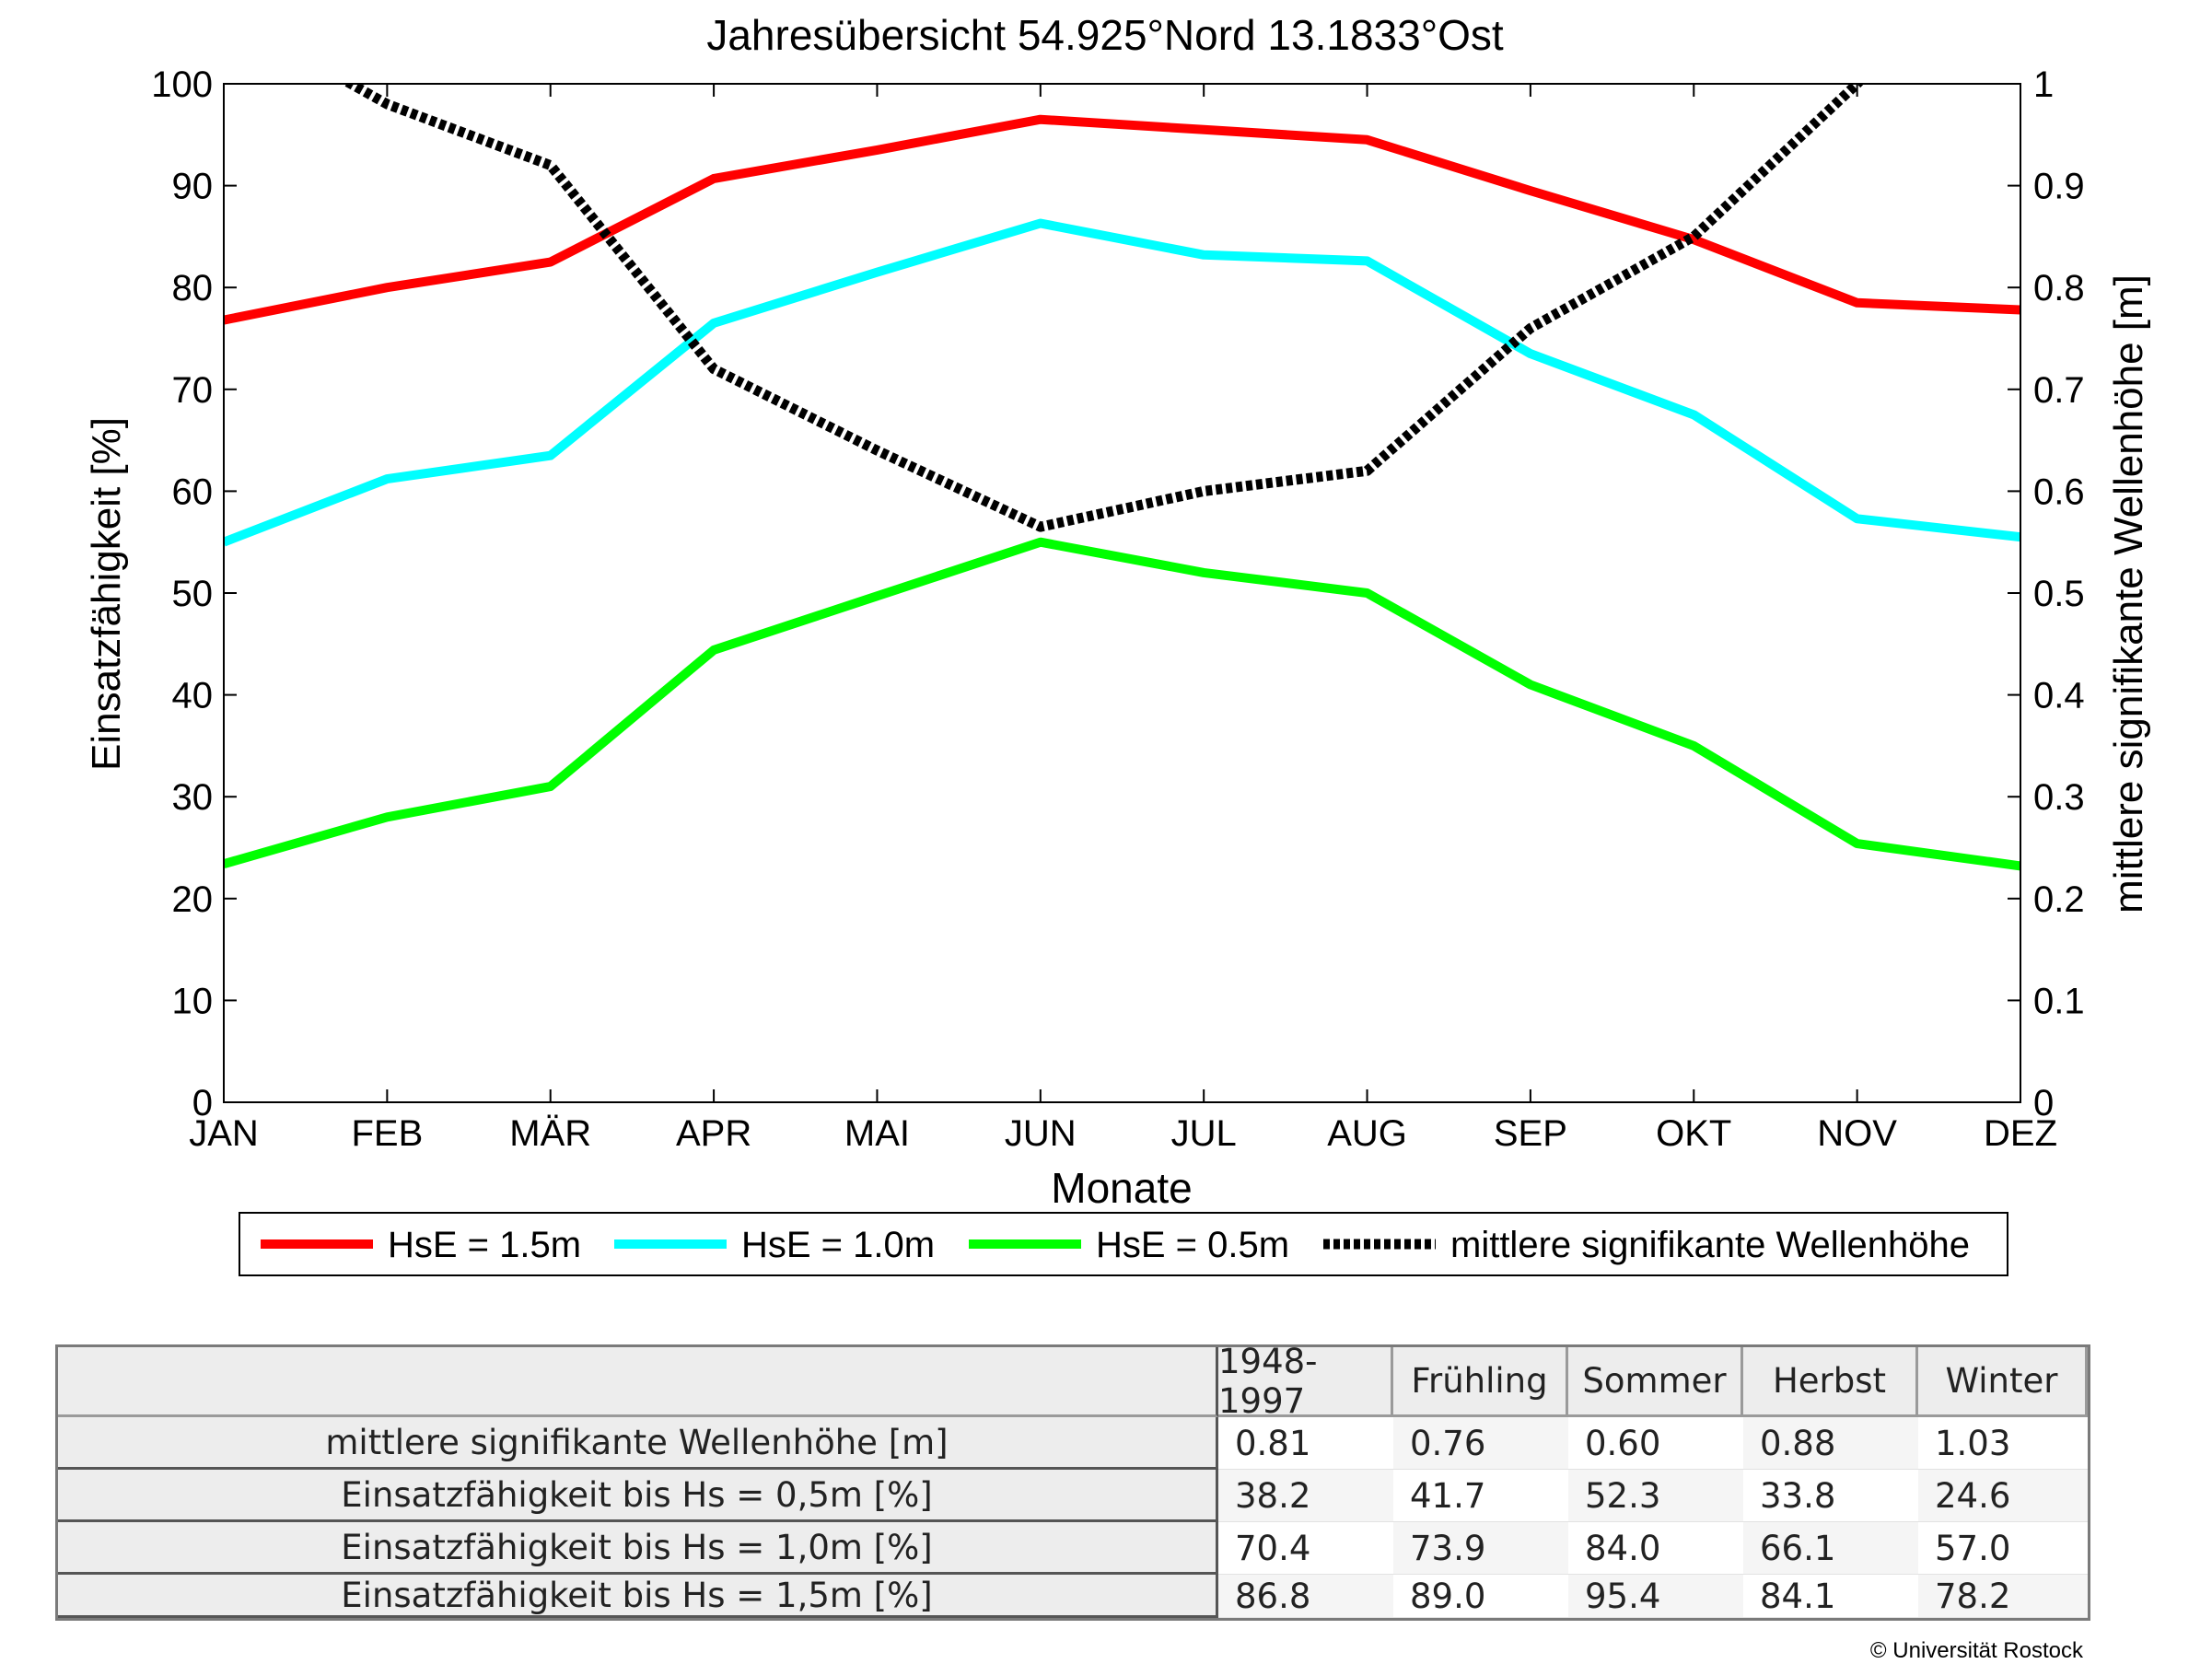  Describe the element at coordinates (2003, 1443) in the screenshot. I see `table-cell: 1.03` at that location.